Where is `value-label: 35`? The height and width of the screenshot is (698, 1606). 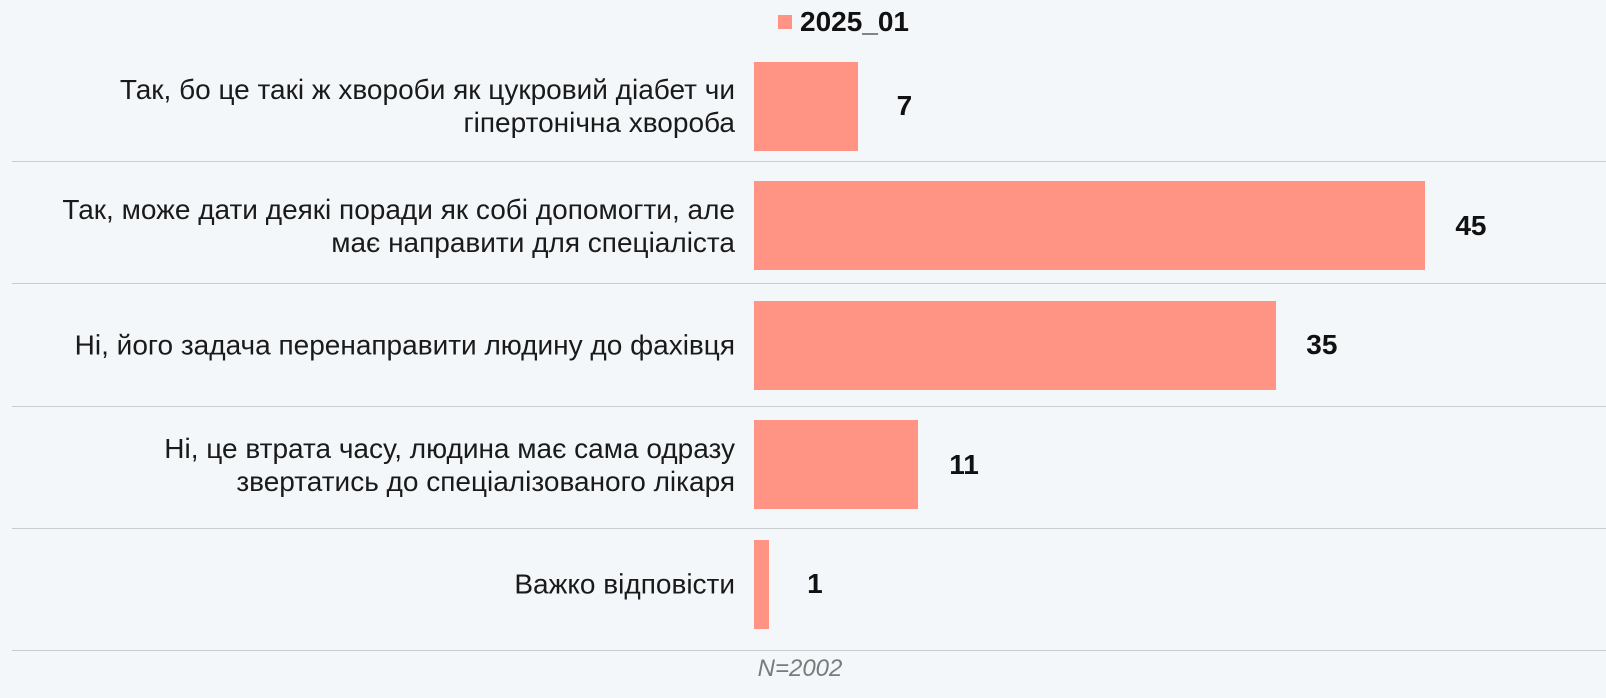 value-label: 35 is located at coordinates (1322, 344).